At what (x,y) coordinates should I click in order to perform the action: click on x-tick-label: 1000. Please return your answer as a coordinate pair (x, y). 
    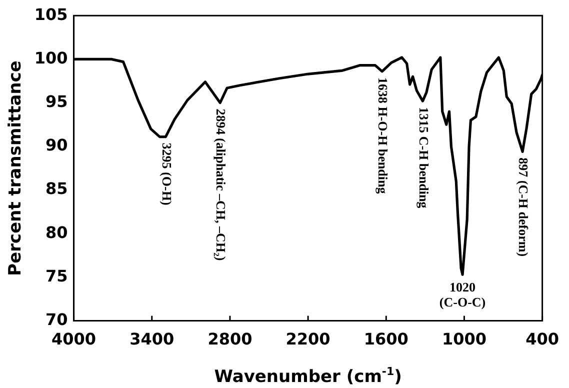
    Looking at the image, I should click on (464, 339).